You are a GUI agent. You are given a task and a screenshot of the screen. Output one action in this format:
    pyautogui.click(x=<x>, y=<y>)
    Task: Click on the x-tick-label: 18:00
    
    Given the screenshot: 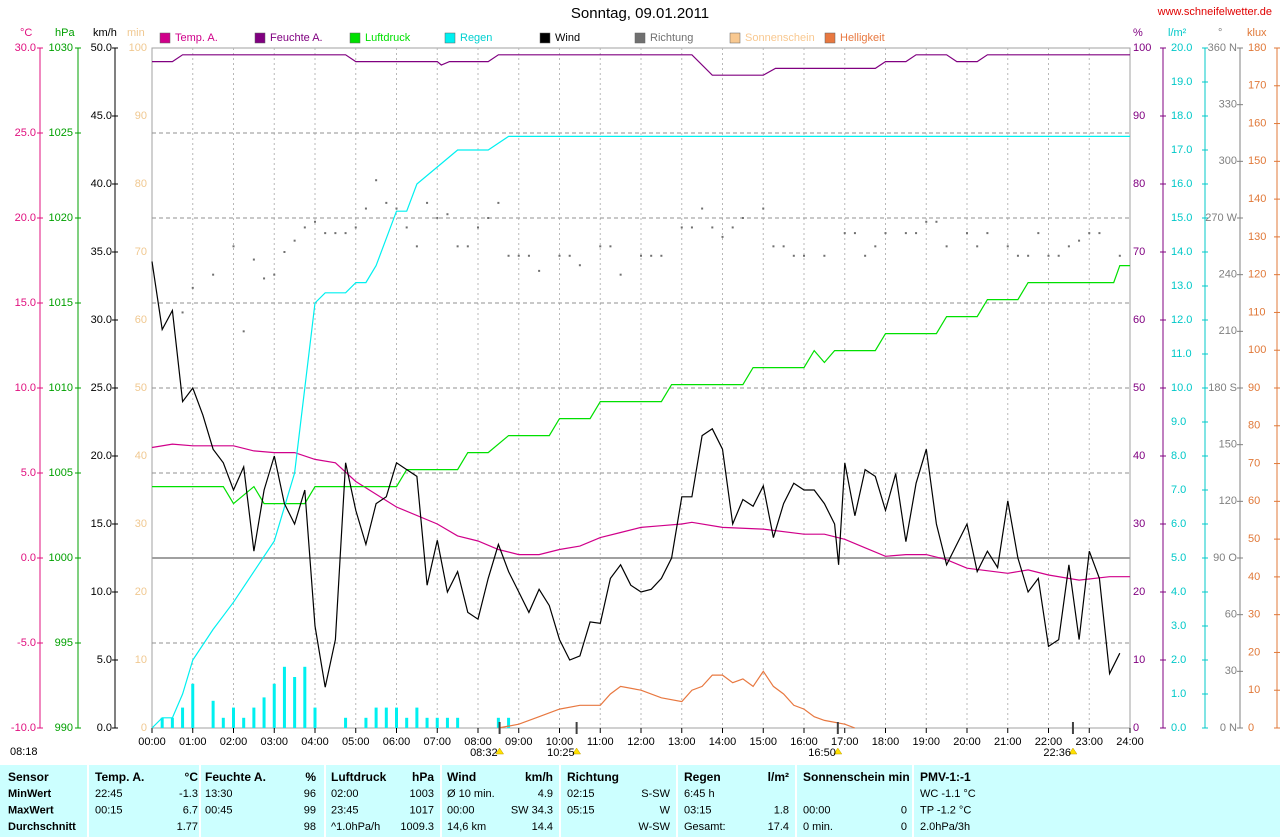 What is the action you would take?
    pyautogui.click(x=886, y=742)
    